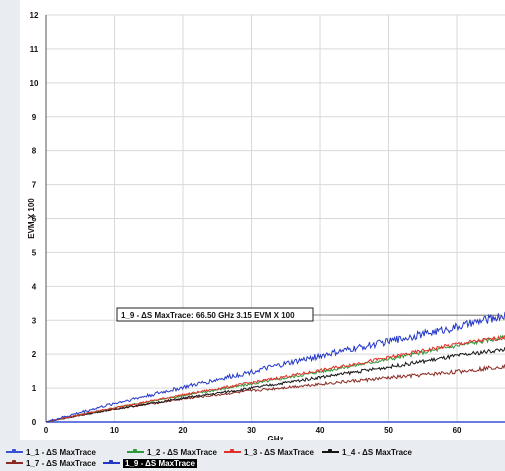 This screenshot has height=471, width=505. I want to click on legend-label: 1_2 - ΔS MaxTrace, so click(182, 452).